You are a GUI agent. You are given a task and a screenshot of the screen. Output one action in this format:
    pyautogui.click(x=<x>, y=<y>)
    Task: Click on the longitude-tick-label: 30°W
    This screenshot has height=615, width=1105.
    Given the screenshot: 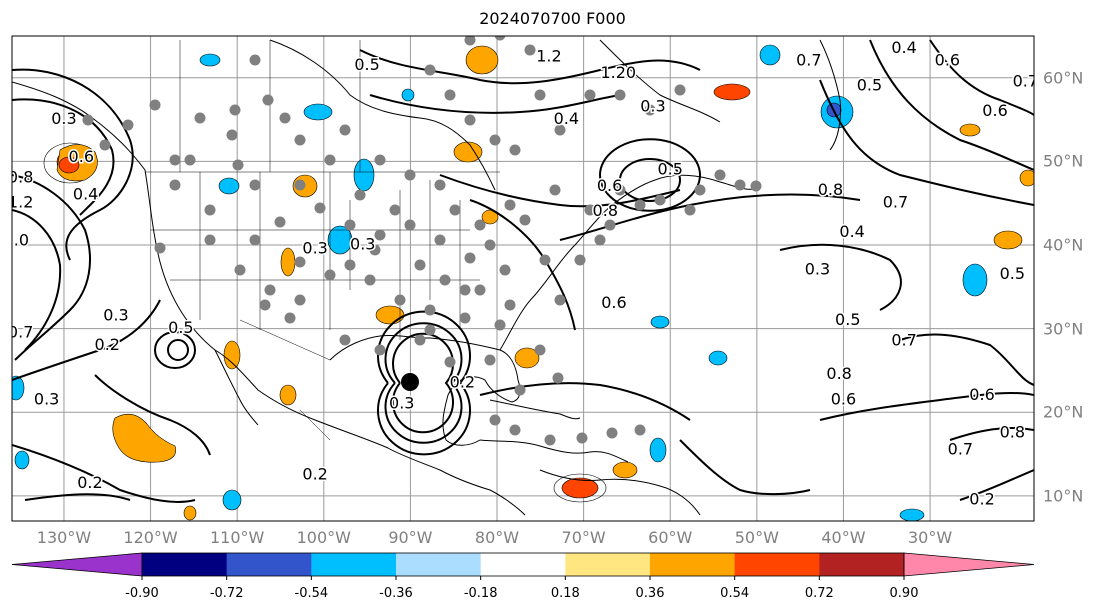 What is the action you would take?
    pyautogui.click(x=930, y=537)
    